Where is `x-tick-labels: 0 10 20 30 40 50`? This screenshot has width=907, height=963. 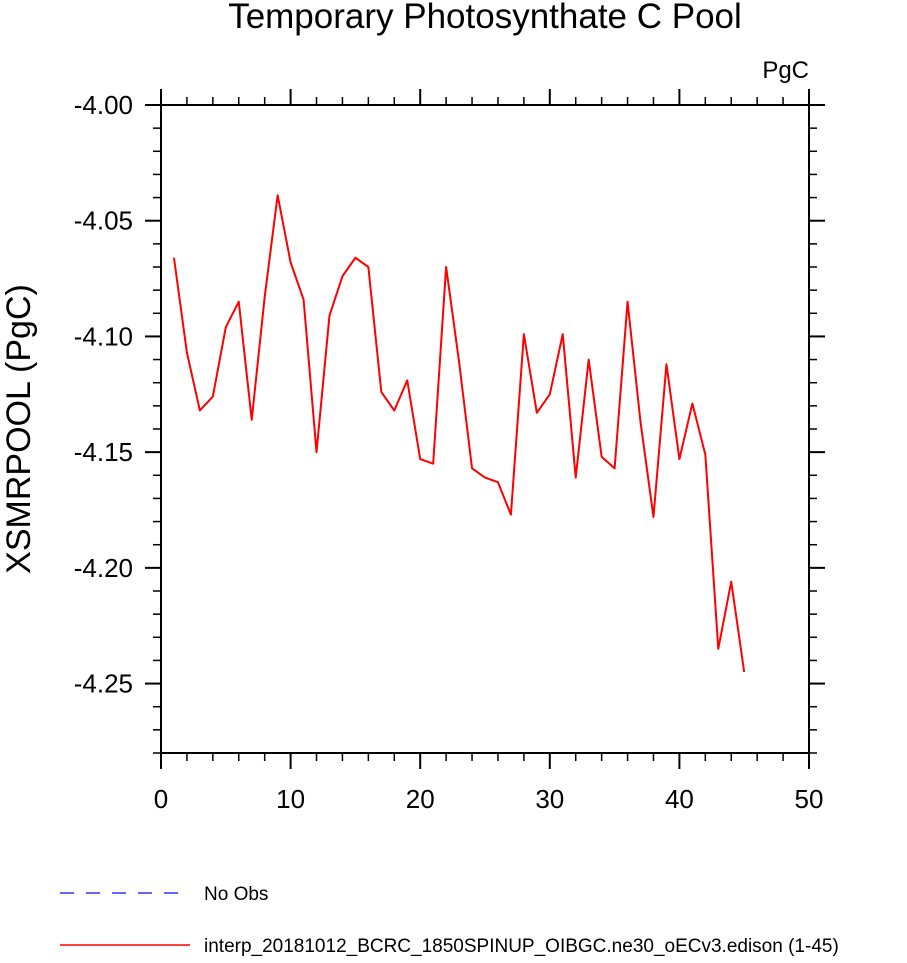 x-tick-labels: 0 10 20 30 40 50 is located at coordinates (489, 799).